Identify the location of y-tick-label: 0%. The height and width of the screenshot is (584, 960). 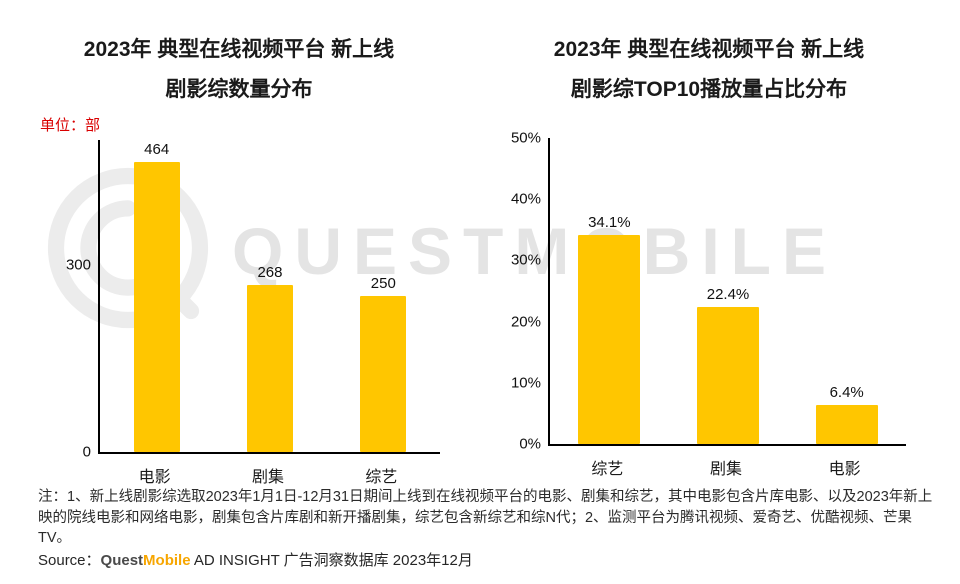
(530, 444).